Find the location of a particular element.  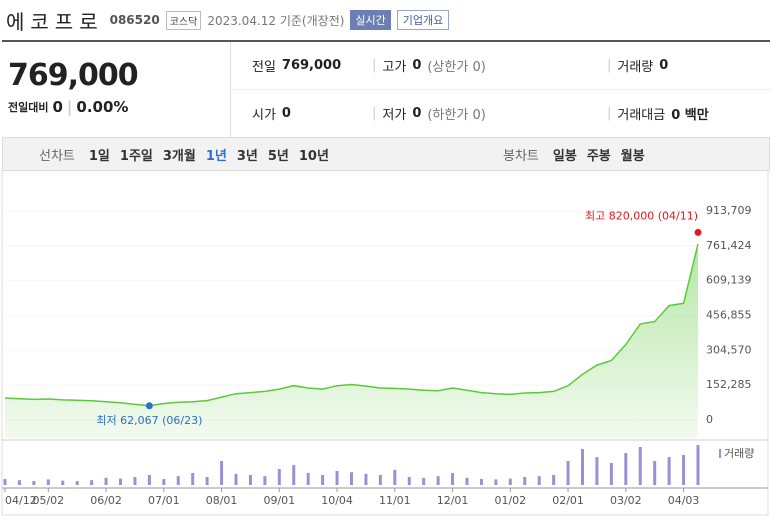

x-tick-label: 08/01 is located at coordinates (222, 500).